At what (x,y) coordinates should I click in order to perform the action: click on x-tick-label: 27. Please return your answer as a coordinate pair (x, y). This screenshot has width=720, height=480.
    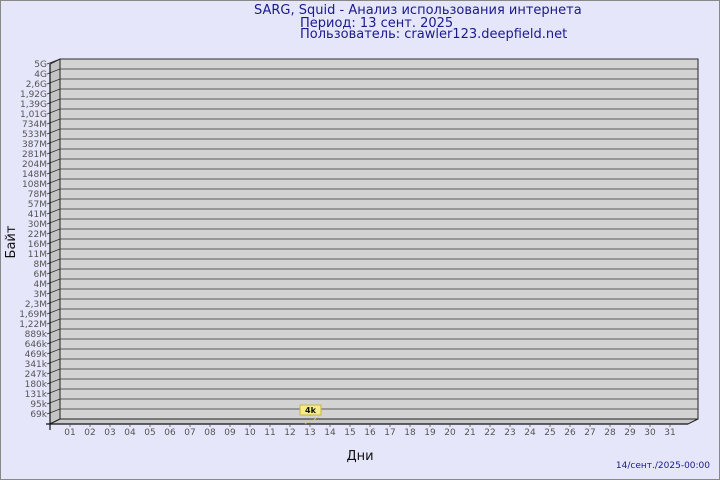
    Looking at the image, I should click on (589, 433).